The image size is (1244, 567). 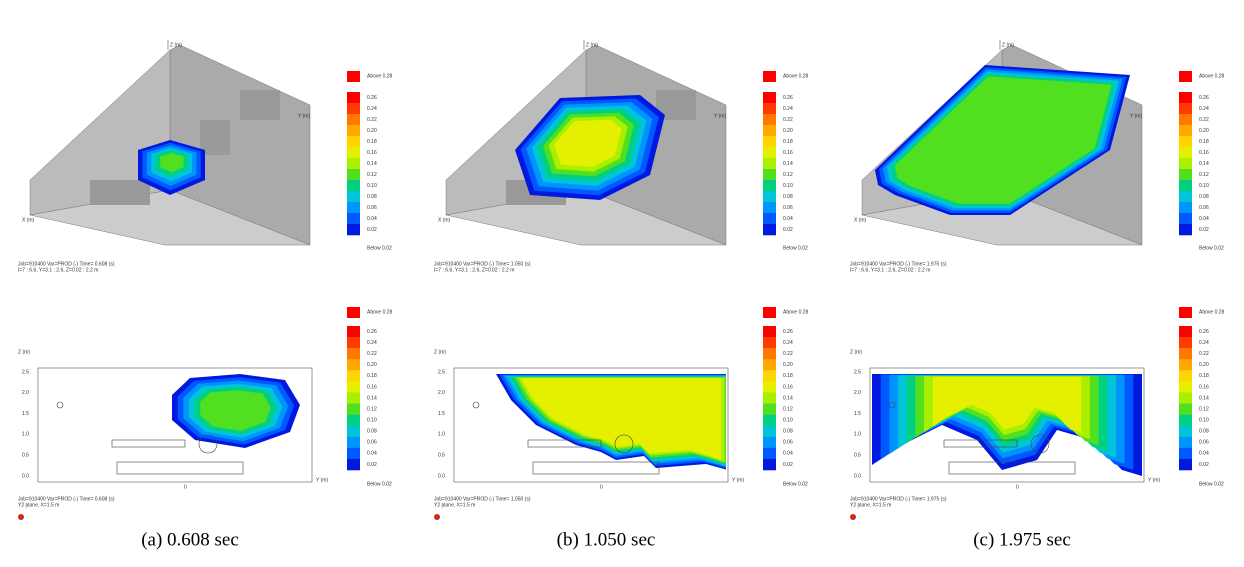 What do you see at coordinates (441, 476) in the screenshot?
I see `y-tick-label: 0.0` at bounding box center [441, 476].